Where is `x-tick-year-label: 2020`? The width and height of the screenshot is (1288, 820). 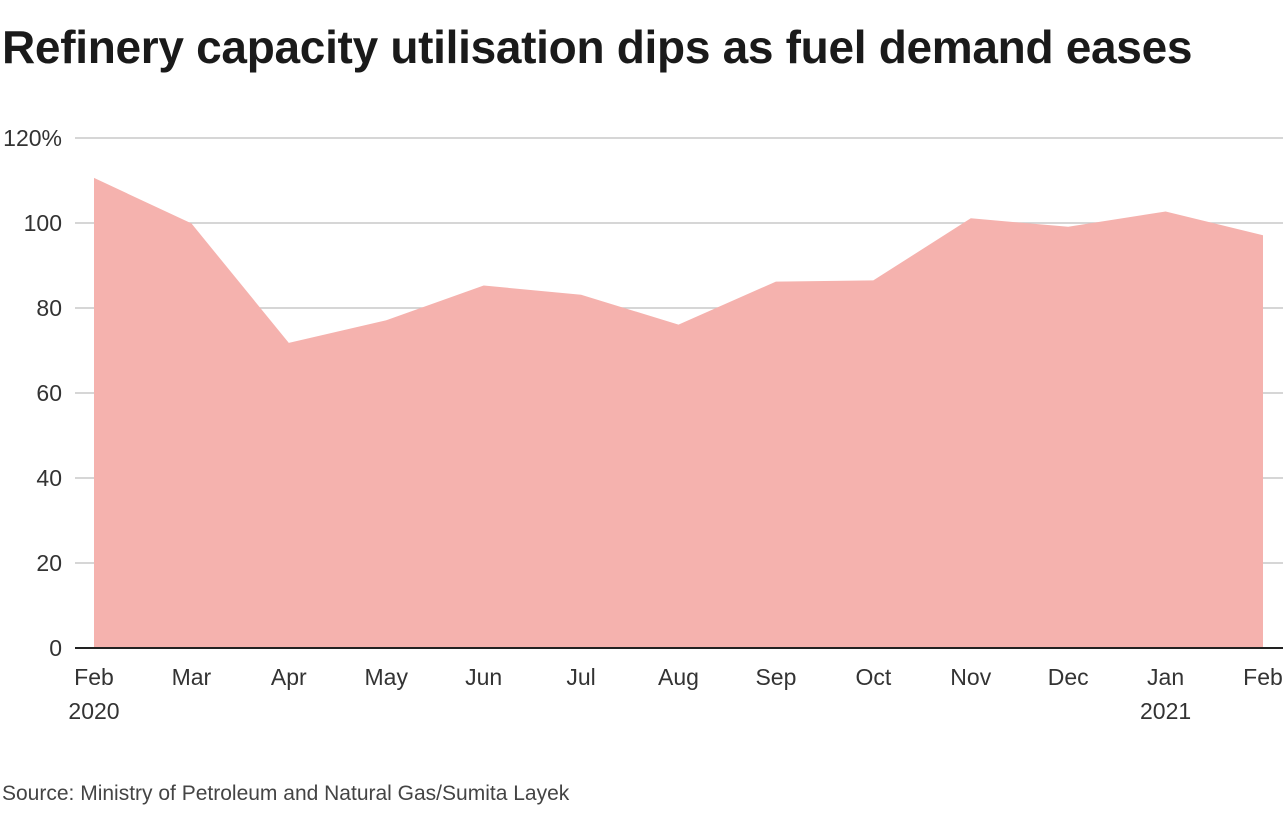 x-tick-year-label: 2020 is located at coordinates (93, 711).